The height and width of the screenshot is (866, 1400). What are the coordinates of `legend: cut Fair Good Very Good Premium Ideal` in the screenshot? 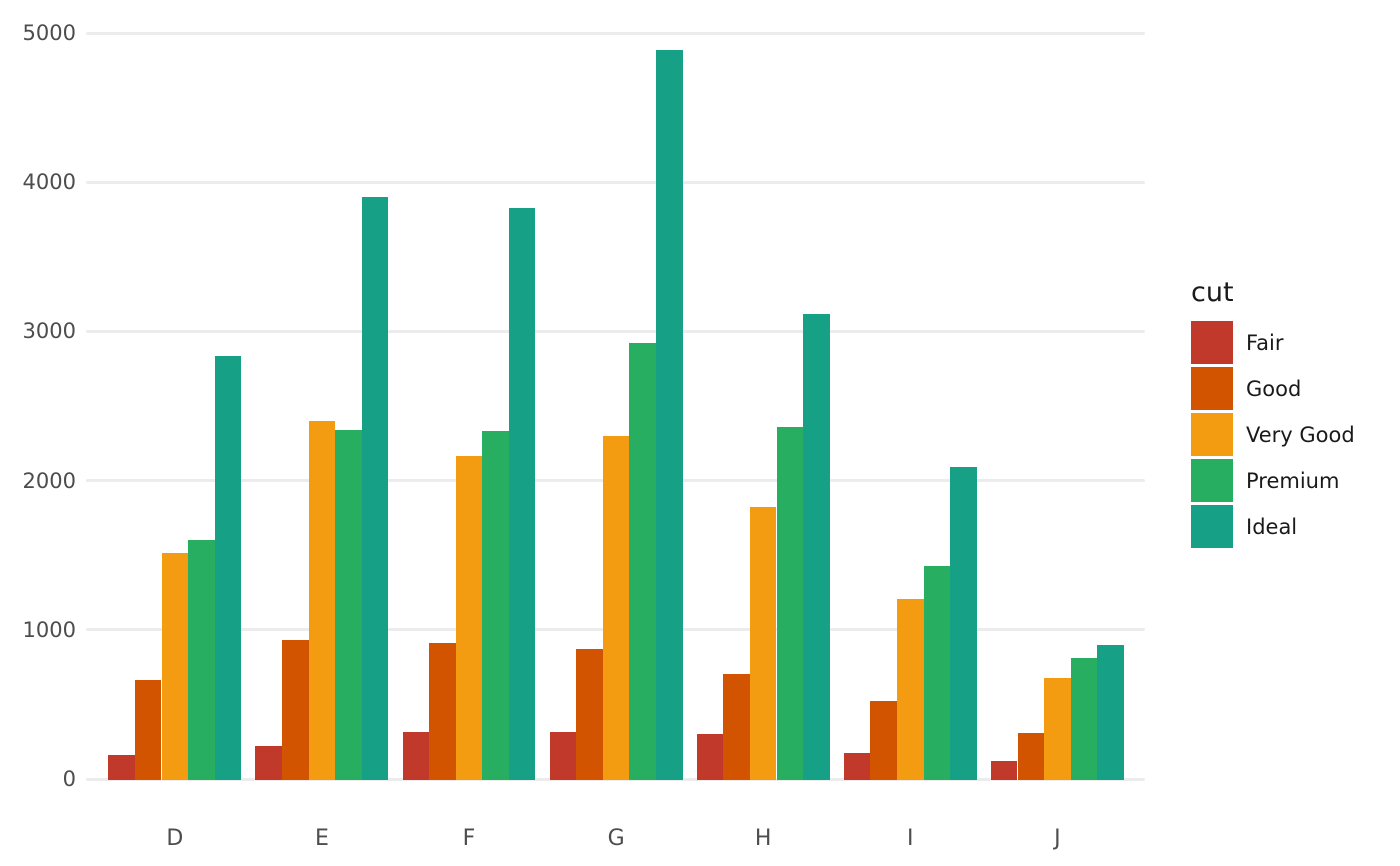 It's located at (1273, 413).